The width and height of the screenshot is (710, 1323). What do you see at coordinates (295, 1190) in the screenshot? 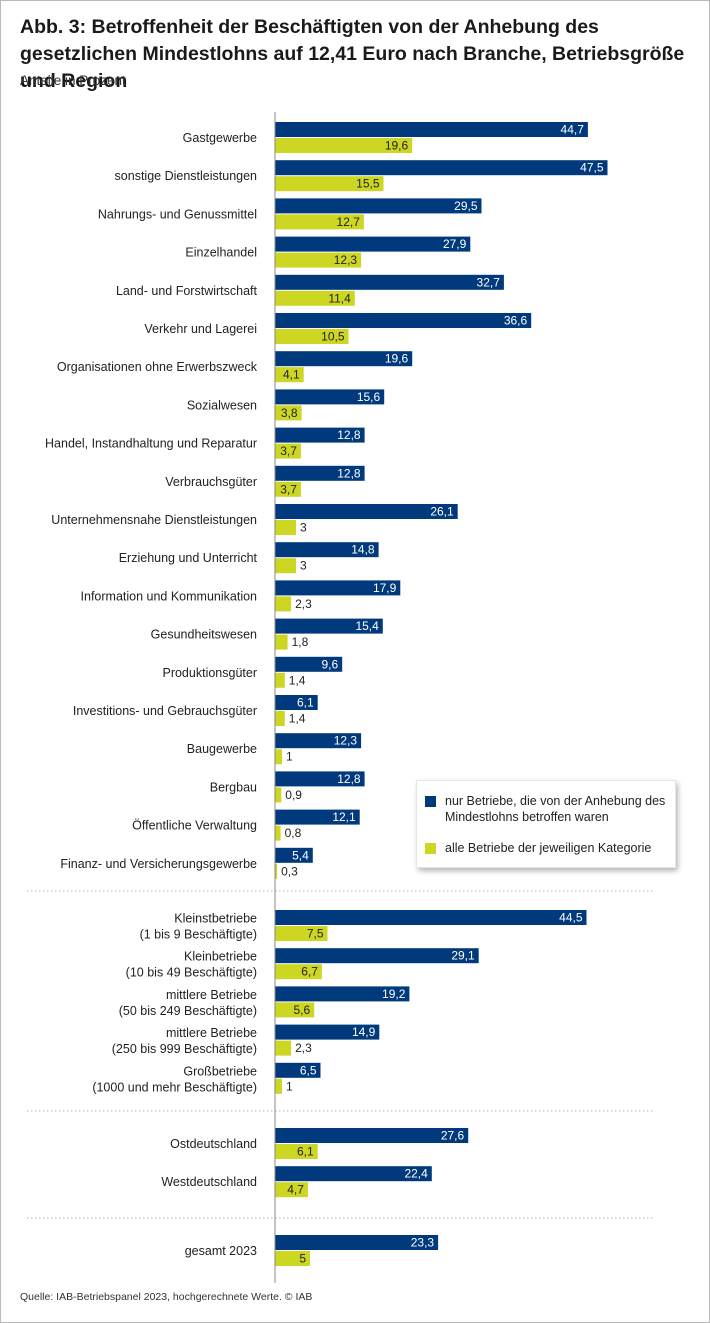
I see `data-label-series2: 4,7` at bounding box center [295, 1190].